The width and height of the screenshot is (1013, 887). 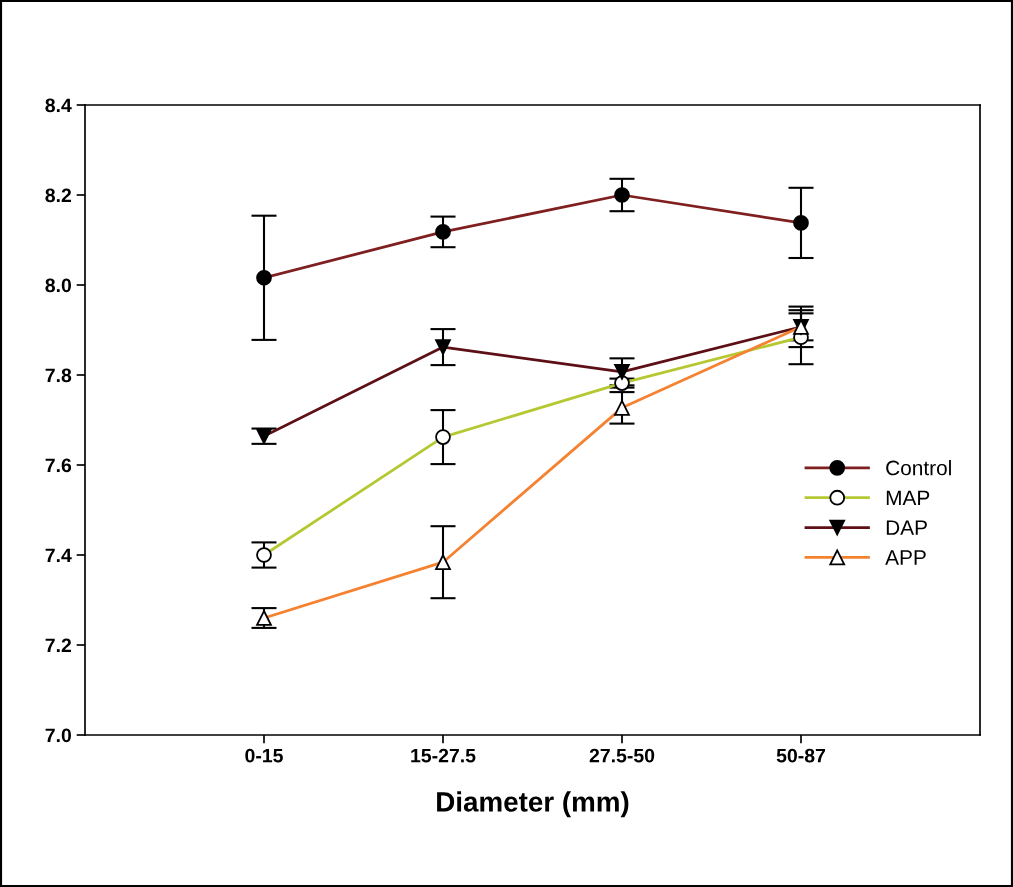 What do you see at coordinates (918, 468) in the screenshot?
I see `legend-label: Control` at bounding box center [918, 468].